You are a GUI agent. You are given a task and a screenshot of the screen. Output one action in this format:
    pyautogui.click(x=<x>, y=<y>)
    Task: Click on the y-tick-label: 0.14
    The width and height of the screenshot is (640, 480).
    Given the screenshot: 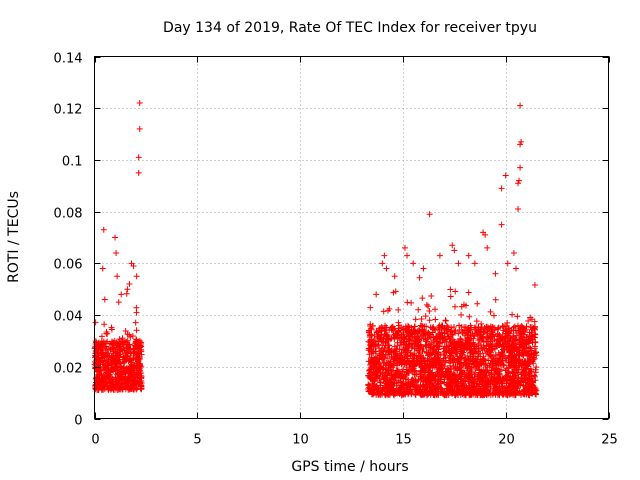 What is the action you would take?
    pyautogui.click(x=68, y=59)
    